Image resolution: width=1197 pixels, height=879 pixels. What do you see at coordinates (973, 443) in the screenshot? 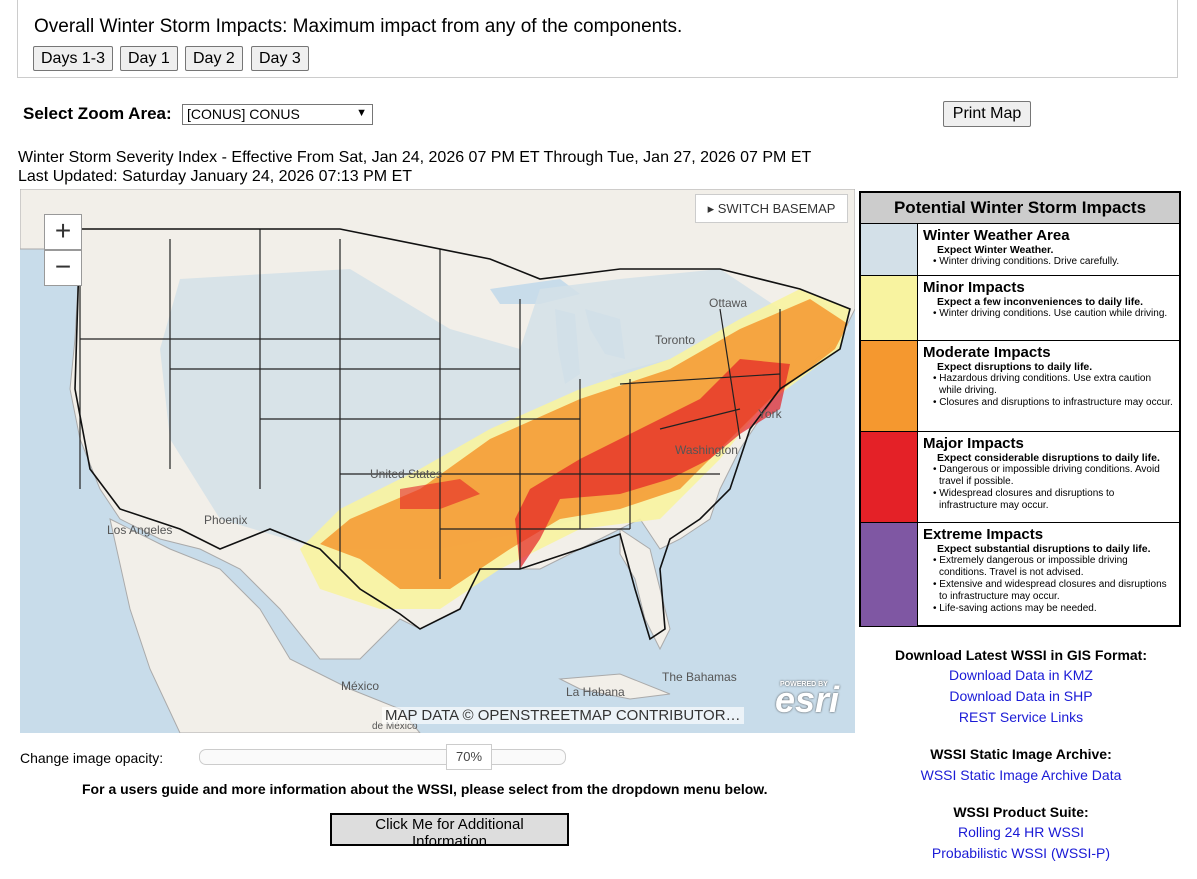
I see `legend-heading: Major Impacts` at bounding box center [973, 443].